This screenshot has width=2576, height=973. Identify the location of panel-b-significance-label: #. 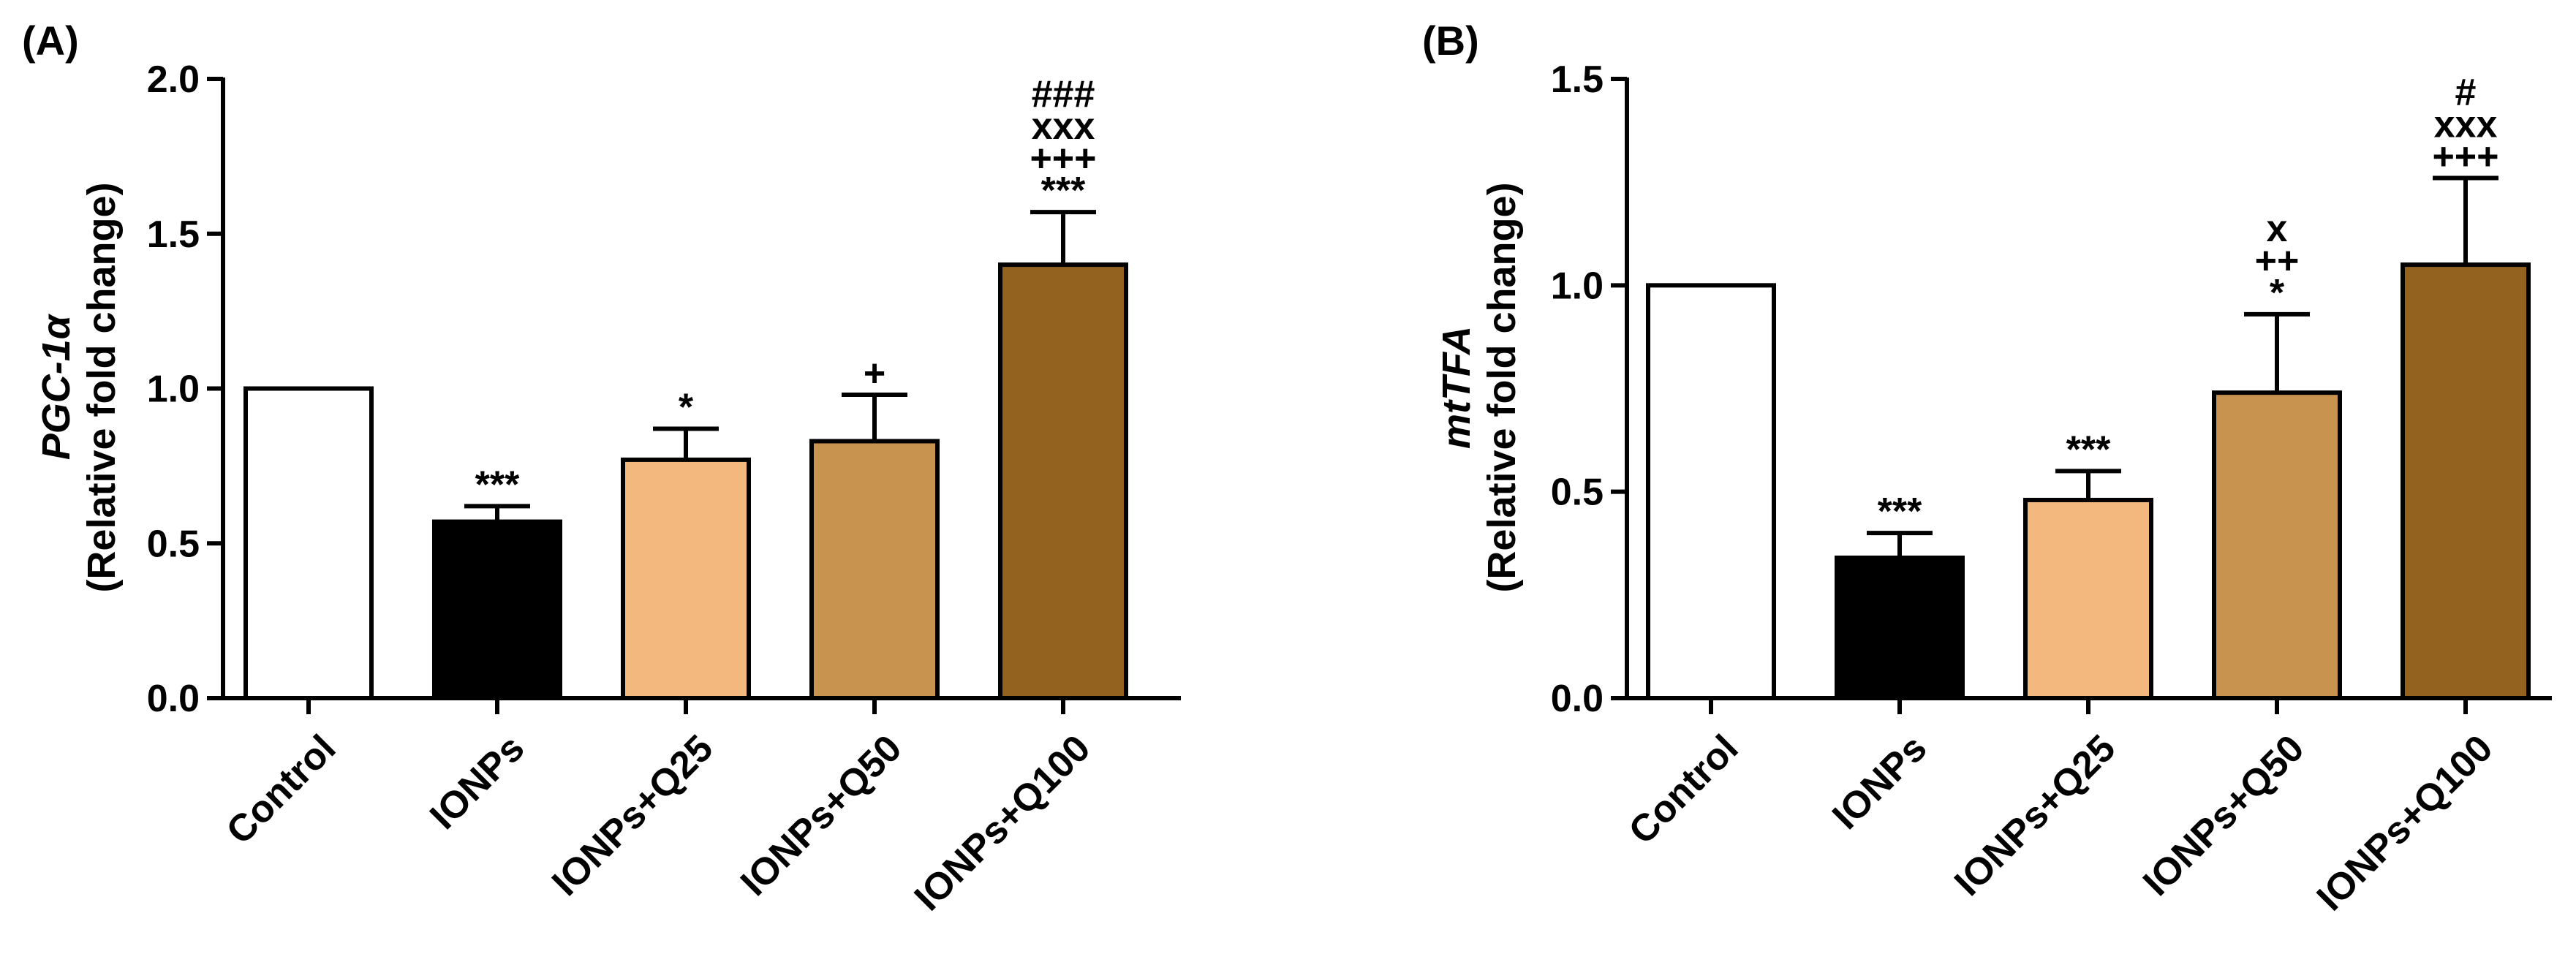
(2466, 93).